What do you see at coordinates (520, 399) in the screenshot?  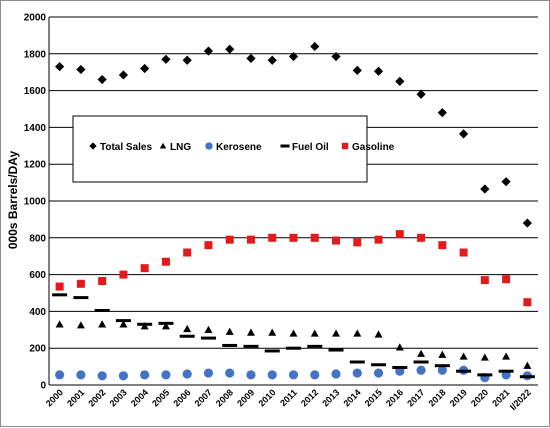 I see `x-tick-label: I/2022` at bounding box center [520, 399].